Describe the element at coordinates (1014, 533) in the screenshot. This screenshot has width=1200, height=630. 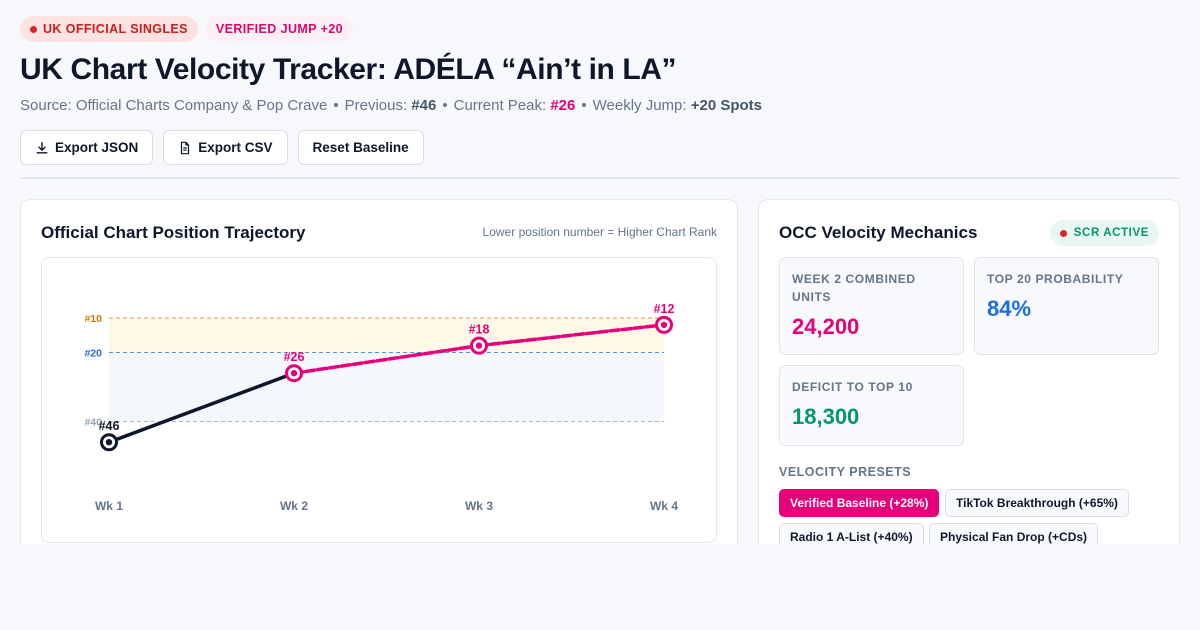
I see `preset-physical-fan-drop: Physical Fan Drop (+CDs)` at that location.